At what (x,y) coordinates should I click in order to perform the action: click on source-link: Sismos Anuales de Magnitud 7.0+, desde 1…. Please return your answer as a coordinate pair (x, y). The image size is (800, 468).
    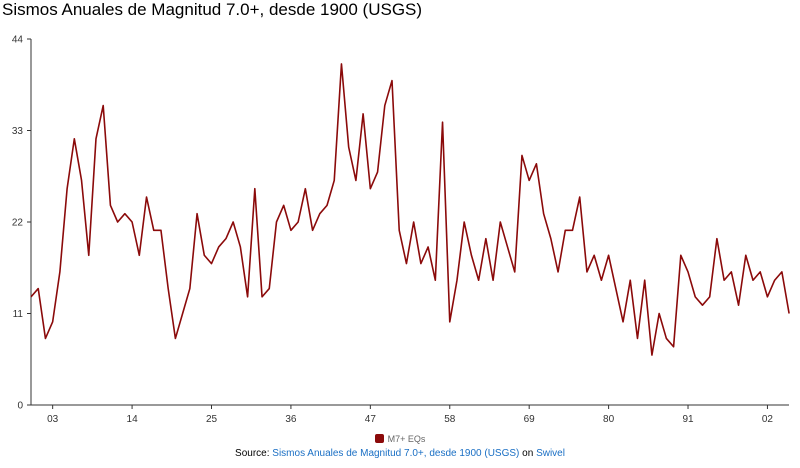
    Looking at the image, I should click on (396, 453).